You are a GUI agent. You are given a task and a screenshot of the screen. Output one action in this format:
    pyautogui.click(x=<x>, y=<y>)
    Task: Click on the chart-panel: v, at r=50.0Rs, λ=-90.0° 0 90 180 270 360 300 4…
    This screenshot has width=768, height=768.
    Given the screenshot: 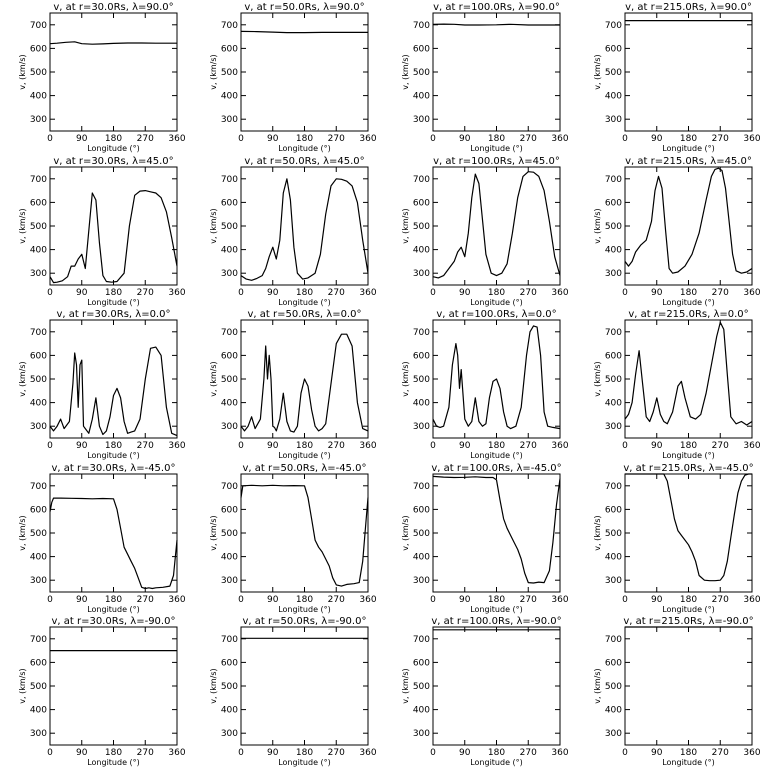 What is the action you would take?
    pyautogui.click(x=293, y=691)
    